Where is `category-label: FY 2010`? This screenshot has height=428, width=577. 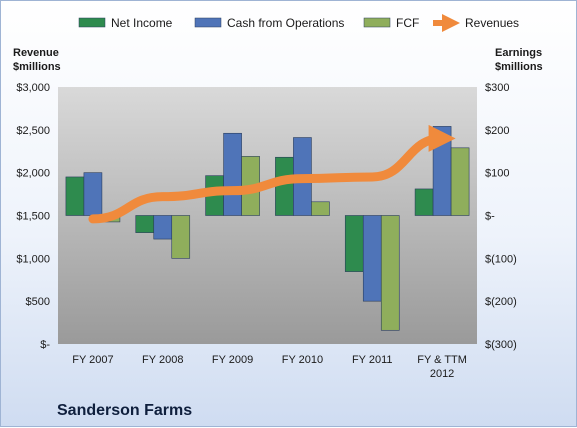 category-label: FY 2010 is located at coordinates (302, 360).